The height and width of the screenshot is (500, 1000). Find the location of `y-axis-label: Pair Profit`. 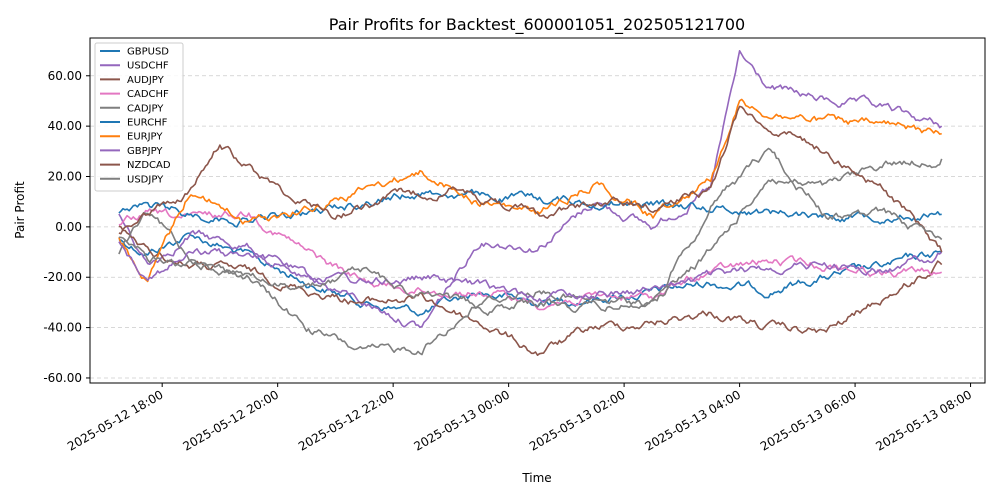

y-axis-label: Pair Profit is located at coordinates (20, 210).